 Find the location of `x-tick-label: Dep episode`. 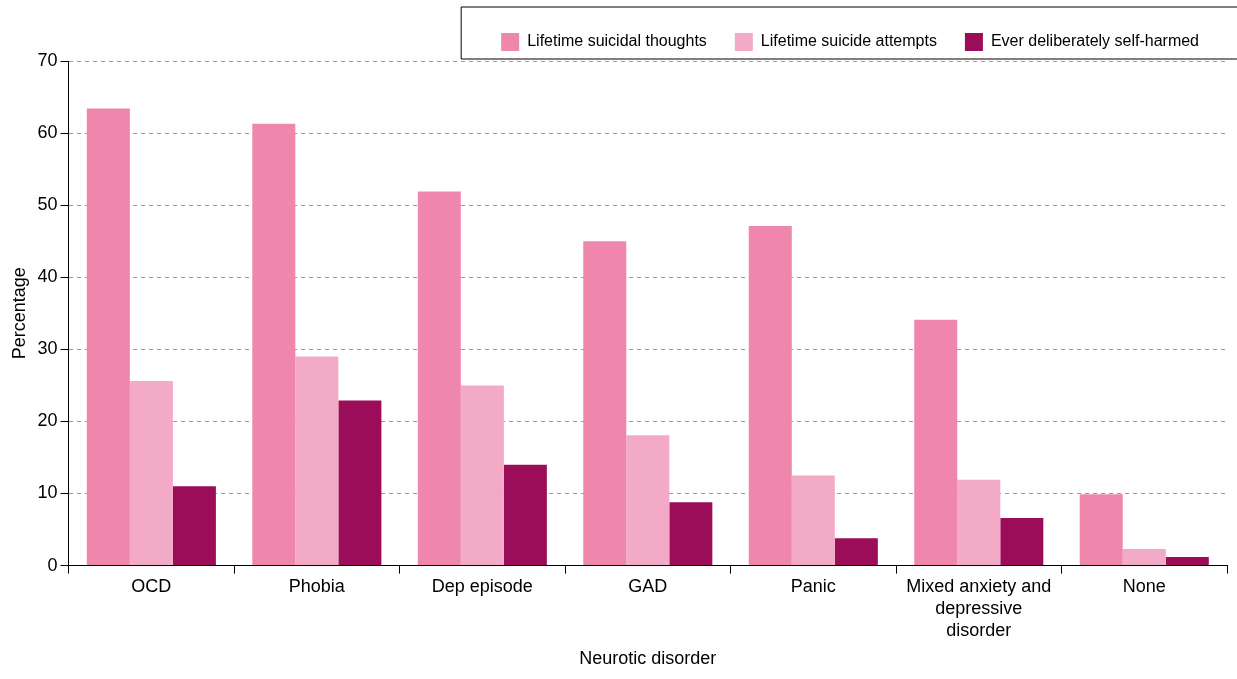

x-tick-label: Dep episode is located at coordinates (482, 586).